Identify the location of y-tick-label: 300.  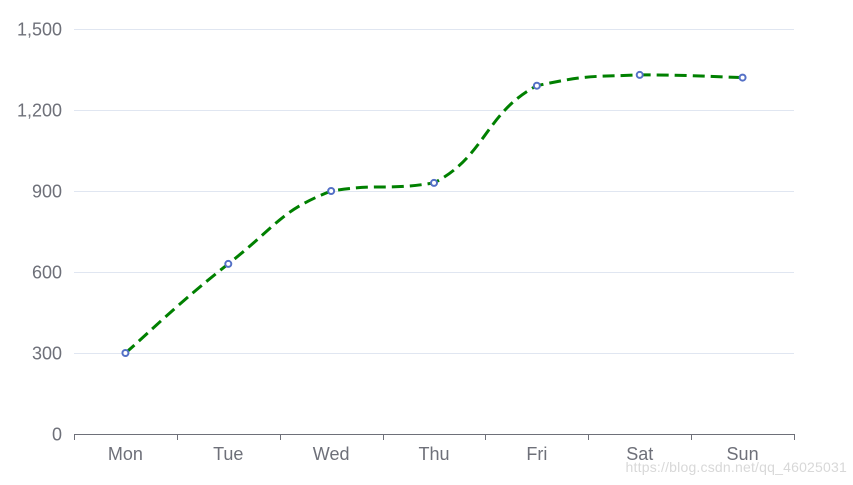
(47, 354).